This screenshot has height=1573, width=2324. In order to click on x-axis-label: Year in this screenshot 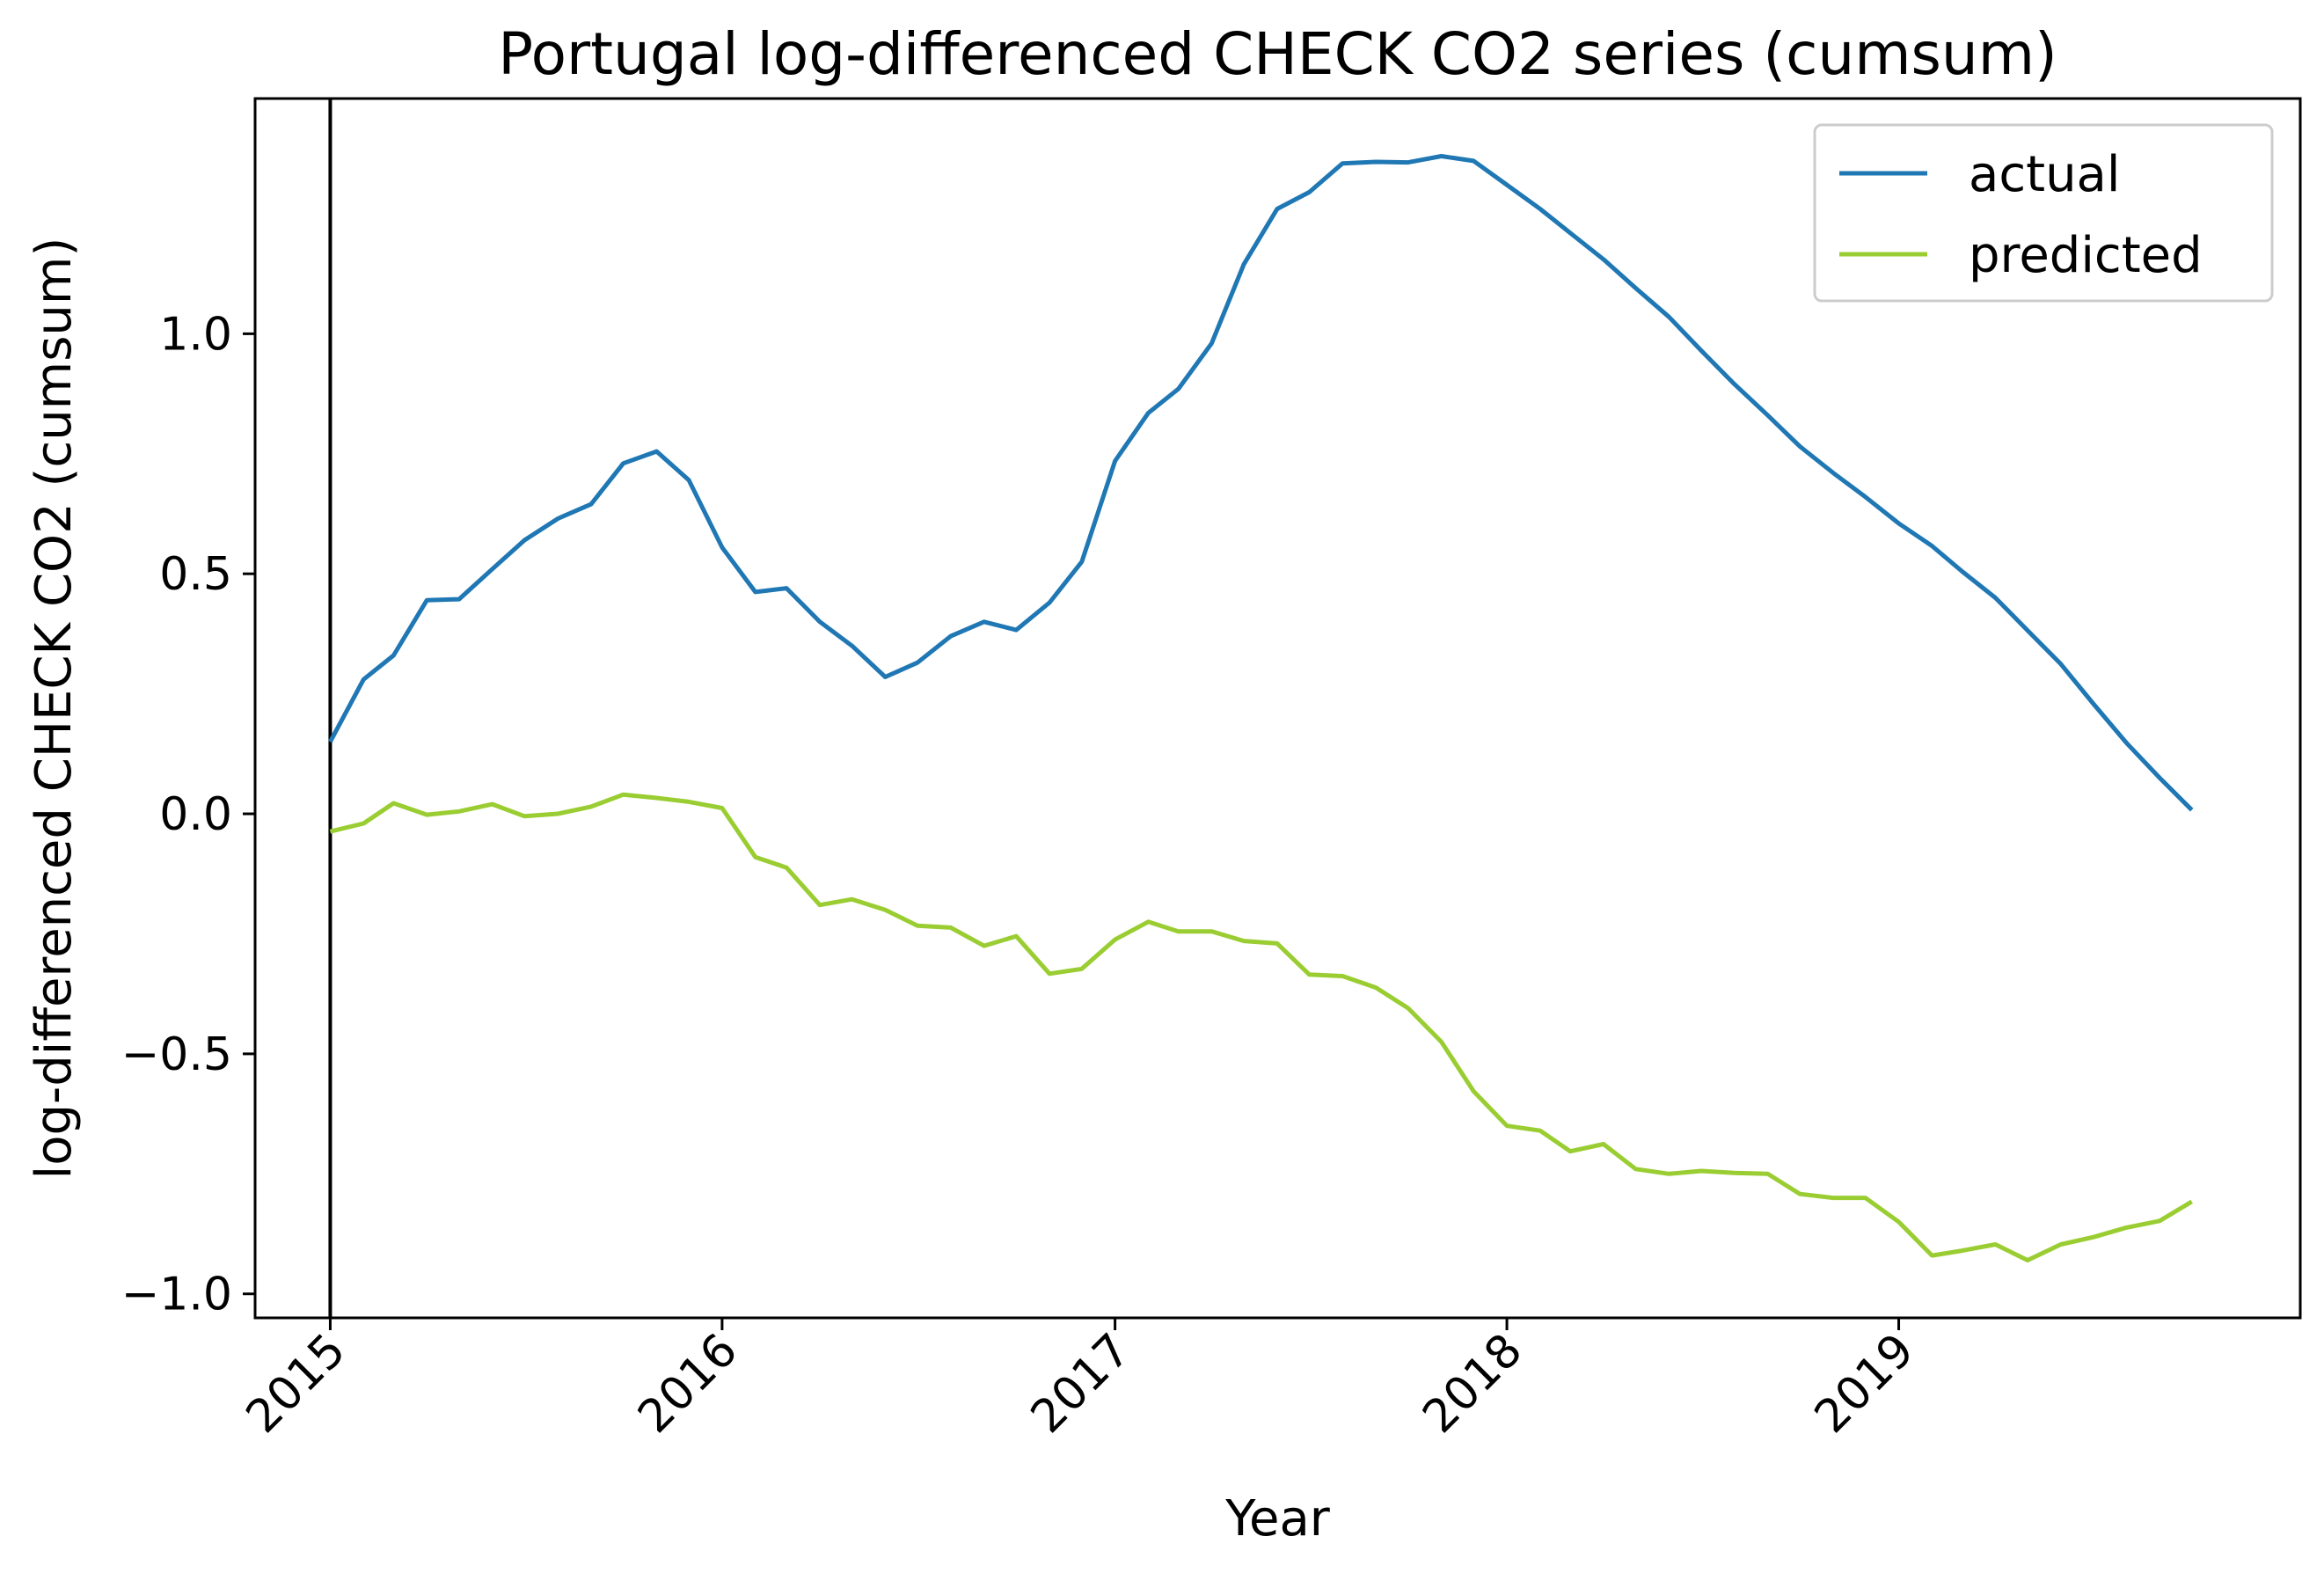, I will do `click(1277, 1518)`.